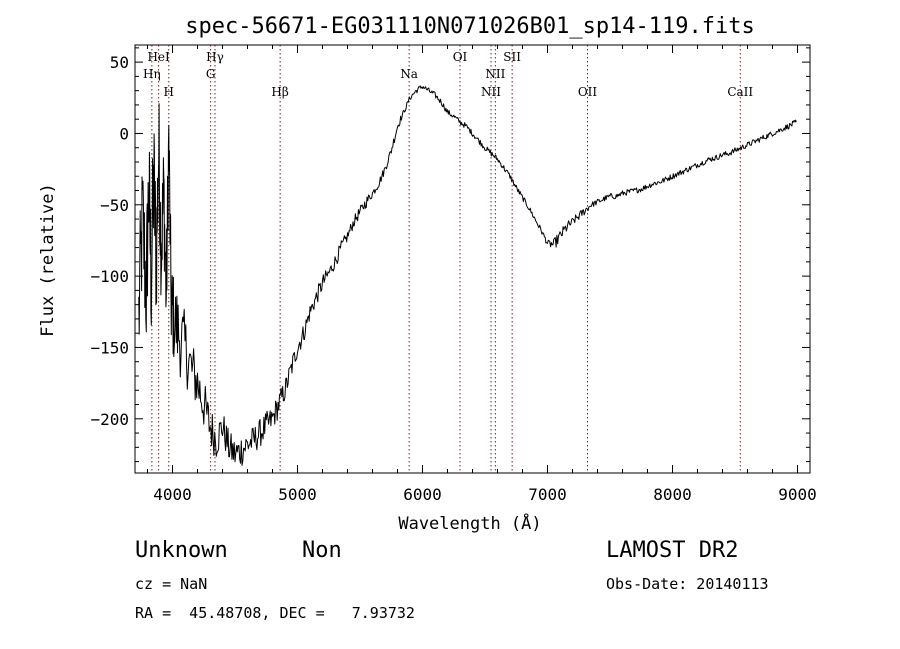 The height and width of the screenshot is (649, 900). Describe the element at coordinates (297, 494) in the screenshot. I see `x-tick-label: 5000` at that location.